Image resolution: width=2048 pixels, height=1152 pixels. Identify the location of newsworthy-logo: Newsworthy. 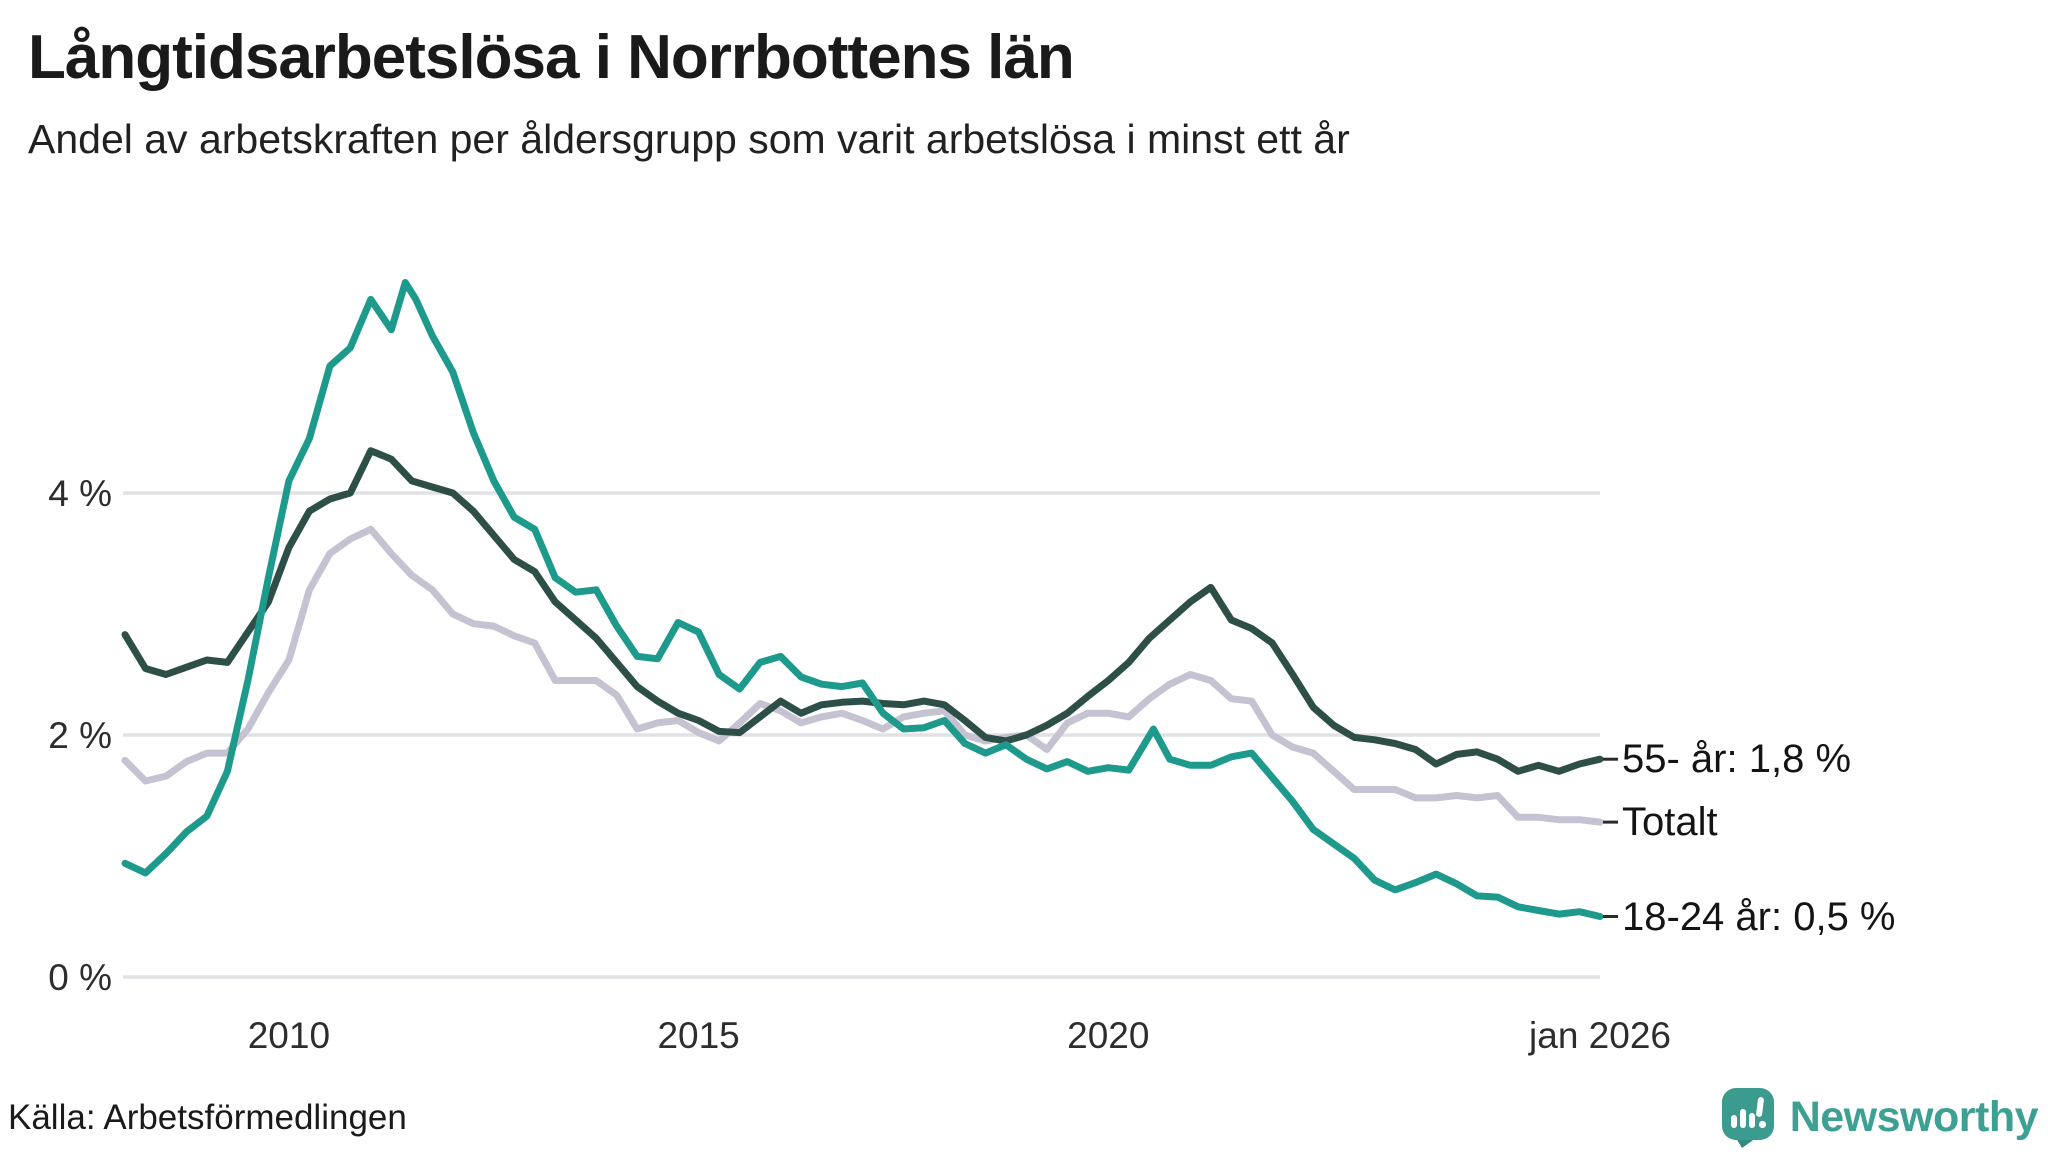
(1879, 1117).